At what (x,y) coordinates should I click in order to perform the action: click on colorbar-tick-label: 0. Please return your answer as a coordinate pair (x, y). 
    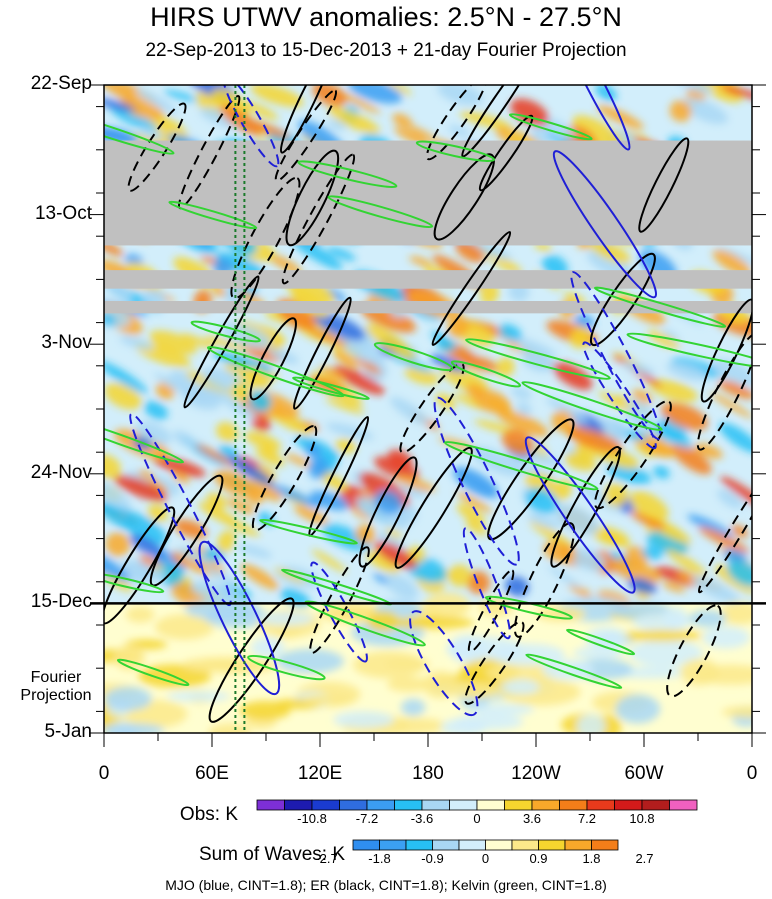
    Looking at the image, I should click on (485, 858).